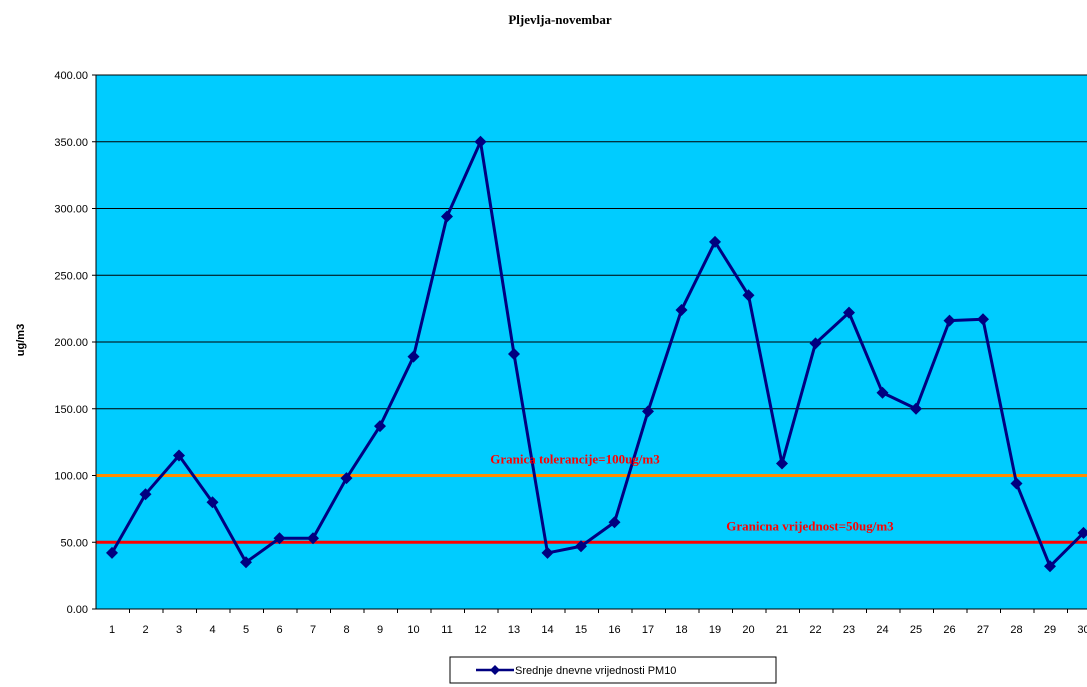 The width and height of the screenshot is (1087, 687). What do you see at coordinates (112, 630) in the screenshot?
I see `x-tick-label: 1` at bounding box center [112, 630].